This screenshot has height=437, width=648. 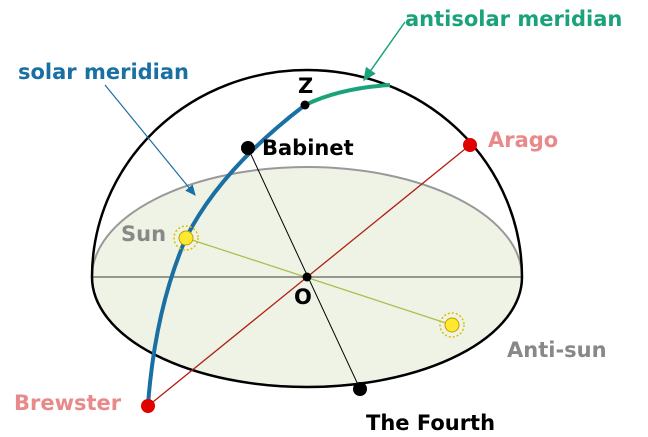 What do you see at coordinates (452, 325) in the screenshot?
I see `antisun-icon` at bounding box center [452, 325].